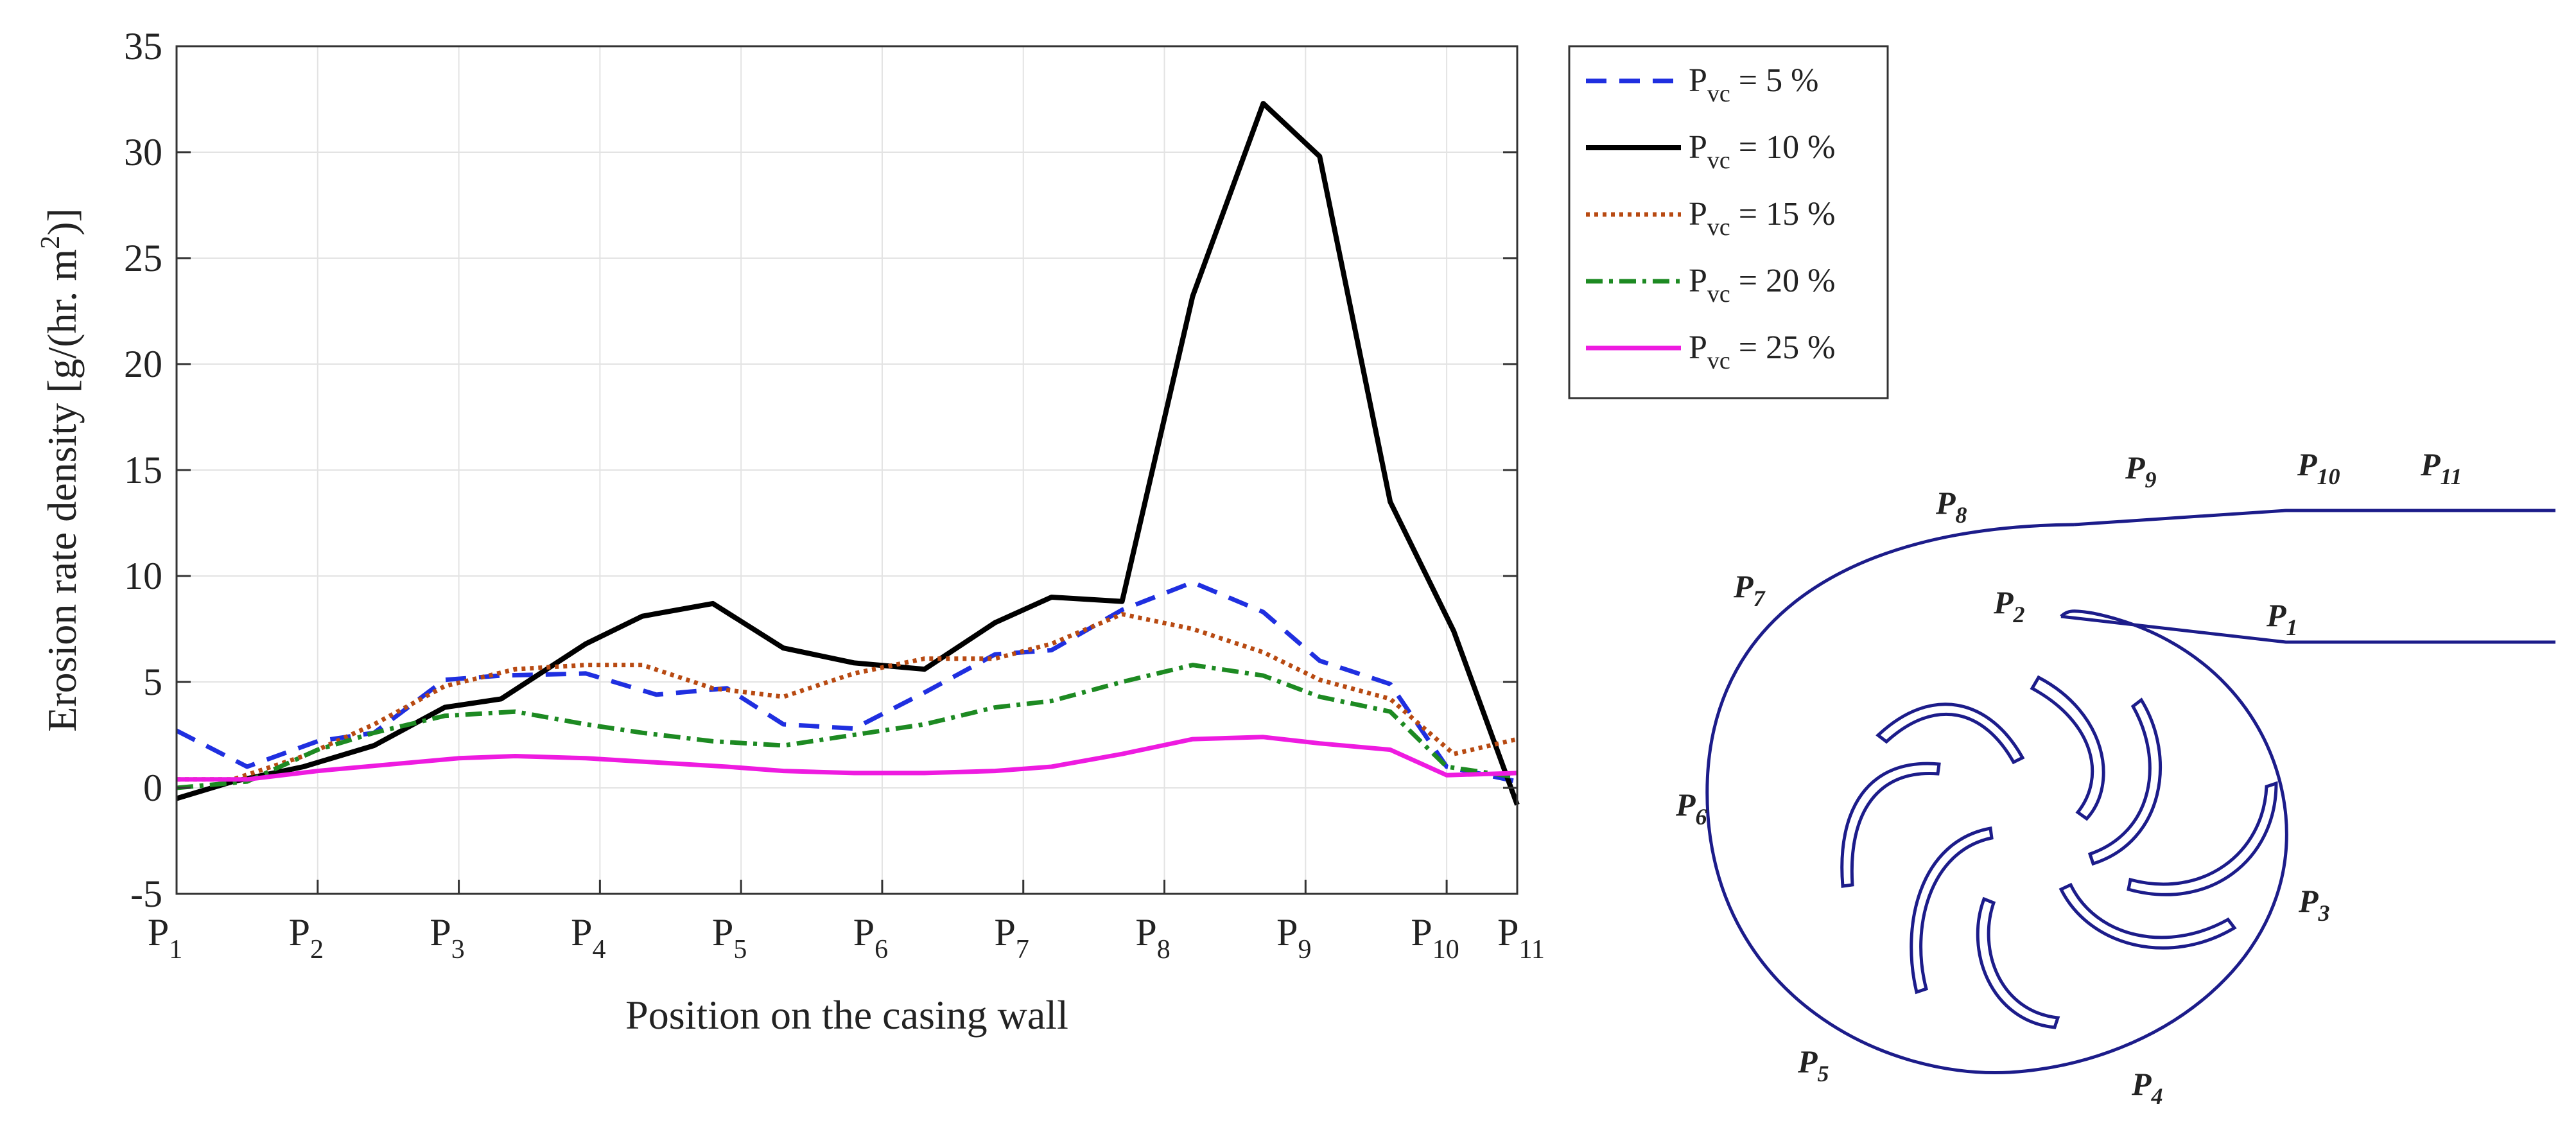  I want to click on x-tick-label: P2, so click(306, 937).